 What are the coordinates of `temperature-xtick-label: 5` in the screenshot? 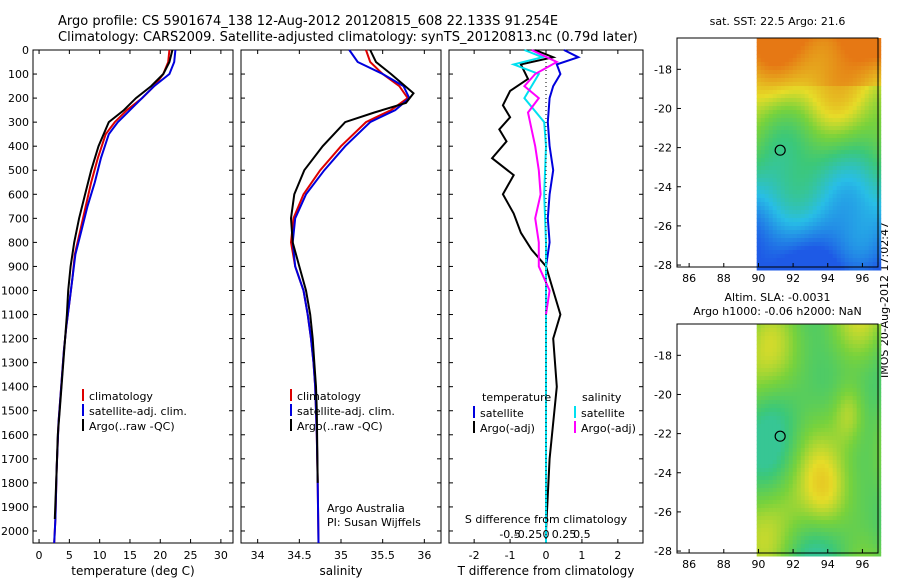 It's located at (69, 555).